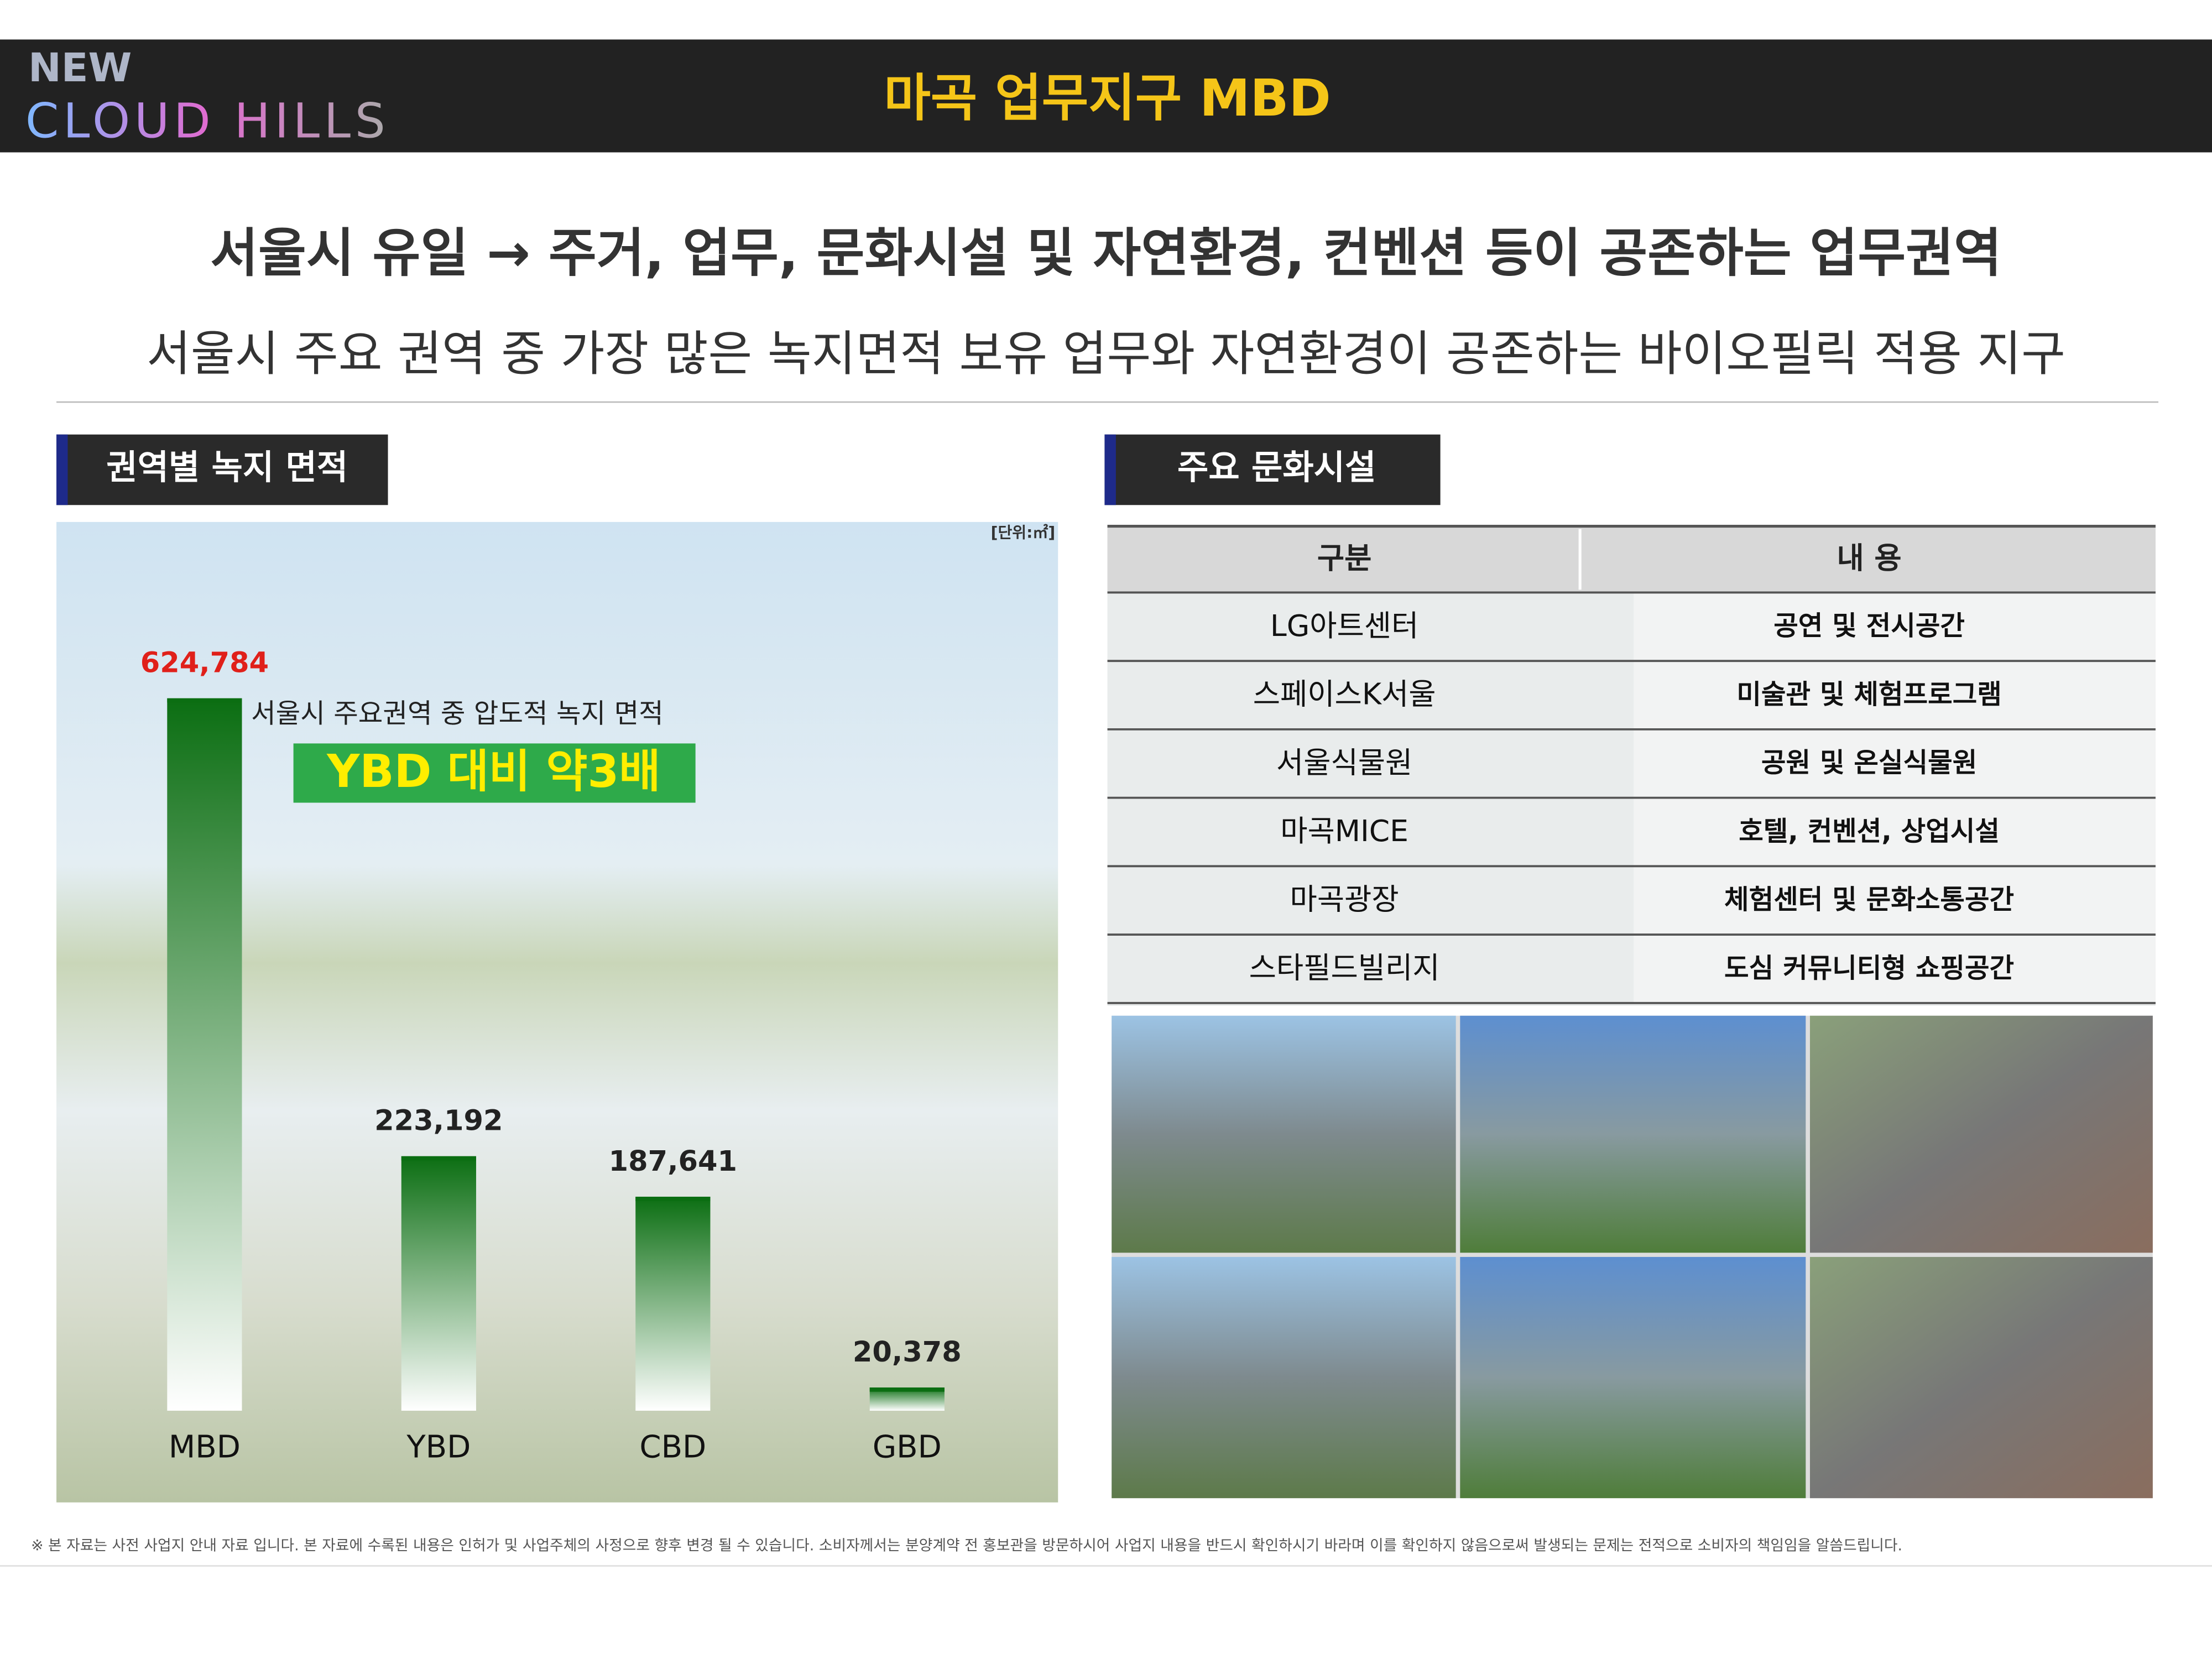  I want to click on table-cell: 체험센터 및 문화소통공간, so click(1869, 900).